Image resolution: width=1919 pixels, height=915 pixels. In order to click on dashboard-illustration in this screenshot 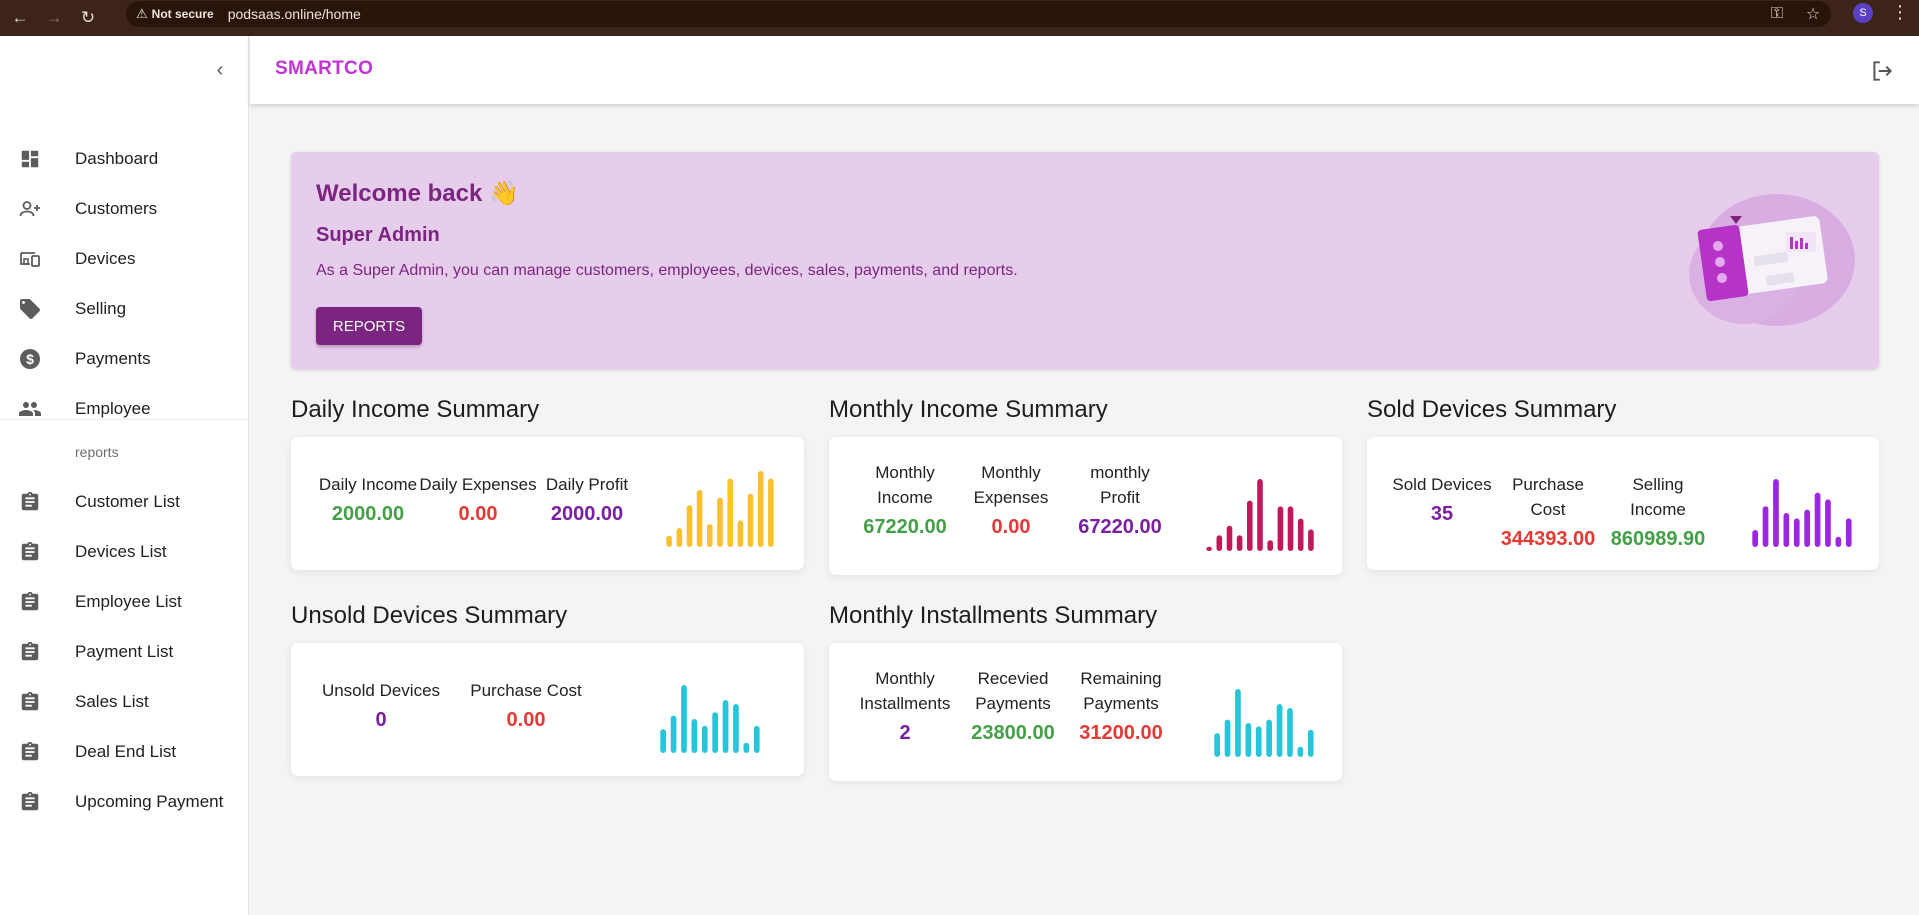, I will do `click(1769, 261)`.